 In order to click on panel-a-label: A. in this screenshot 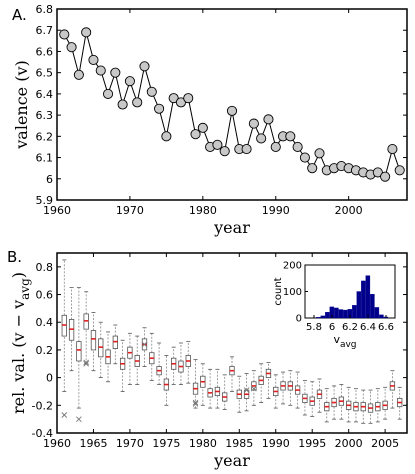, I will do `click(19, 15)`.